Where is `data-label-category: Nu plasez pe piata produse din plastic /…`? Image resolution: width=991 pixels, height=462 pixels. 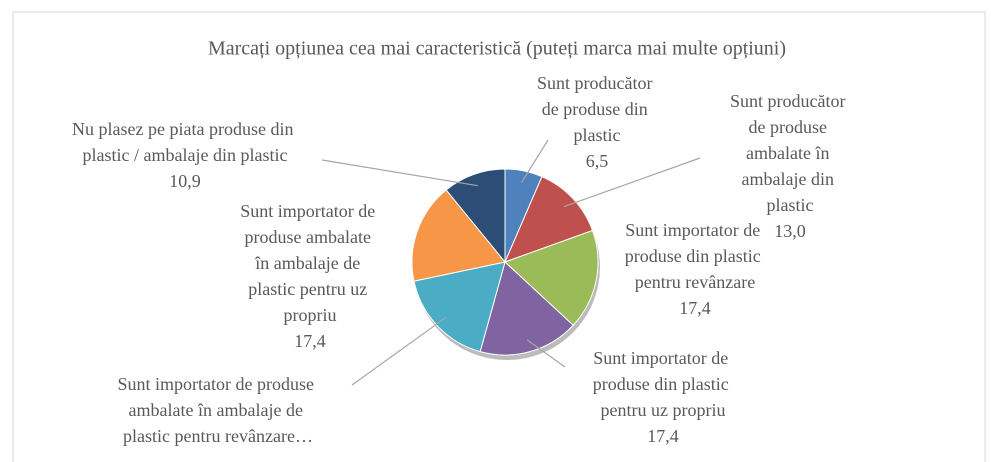
data-label-category: Nu plasez pe piata produse din plastic /… is located at coordinates (185, 142).